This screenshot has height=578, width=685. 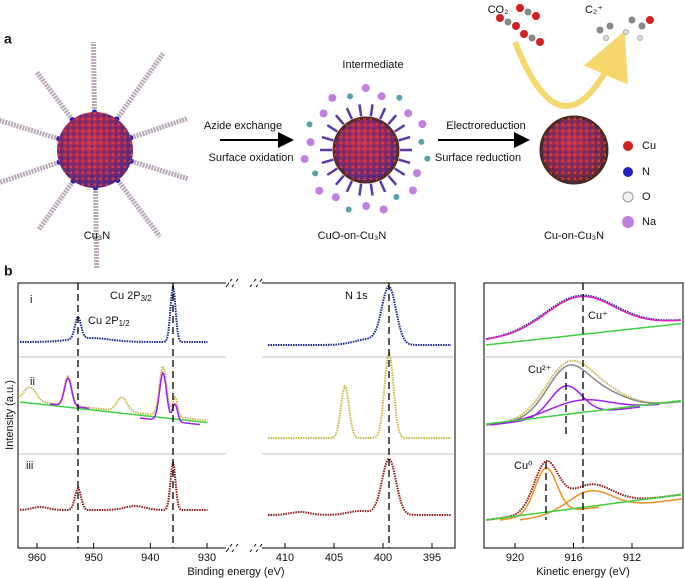 What do you see at coordinates (251, 158) in the screenshot?
I see `process-label: Surface oxidation` at bounding box center [251, 158].